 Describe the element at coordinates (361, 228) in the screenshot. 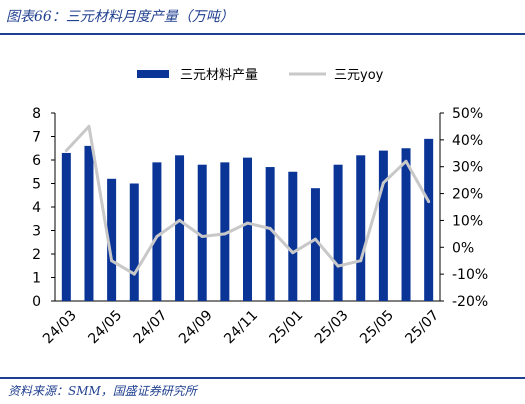

I see `bar-25/04` at that location.